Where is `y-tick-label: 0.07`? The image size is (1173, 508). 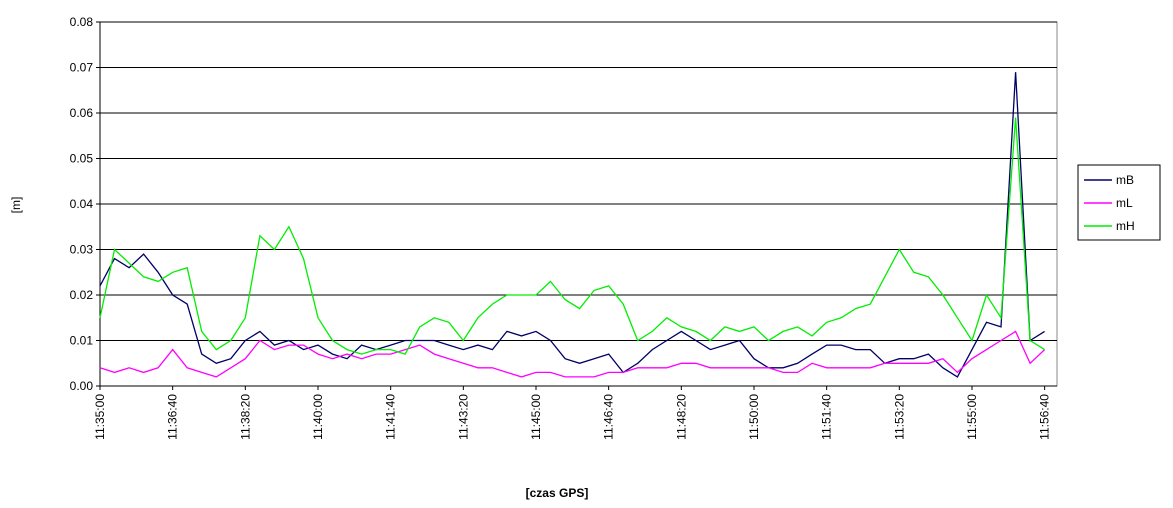
y-tick-label: 0.07 is located at coordinates (82, 68).